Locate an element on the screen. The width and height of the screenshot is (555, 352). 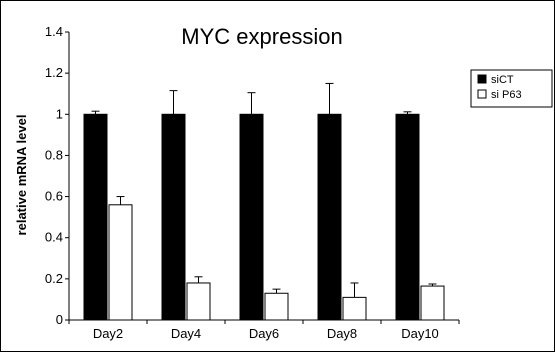
x-tick-label: Day6 is located at coordinates (264, 333).